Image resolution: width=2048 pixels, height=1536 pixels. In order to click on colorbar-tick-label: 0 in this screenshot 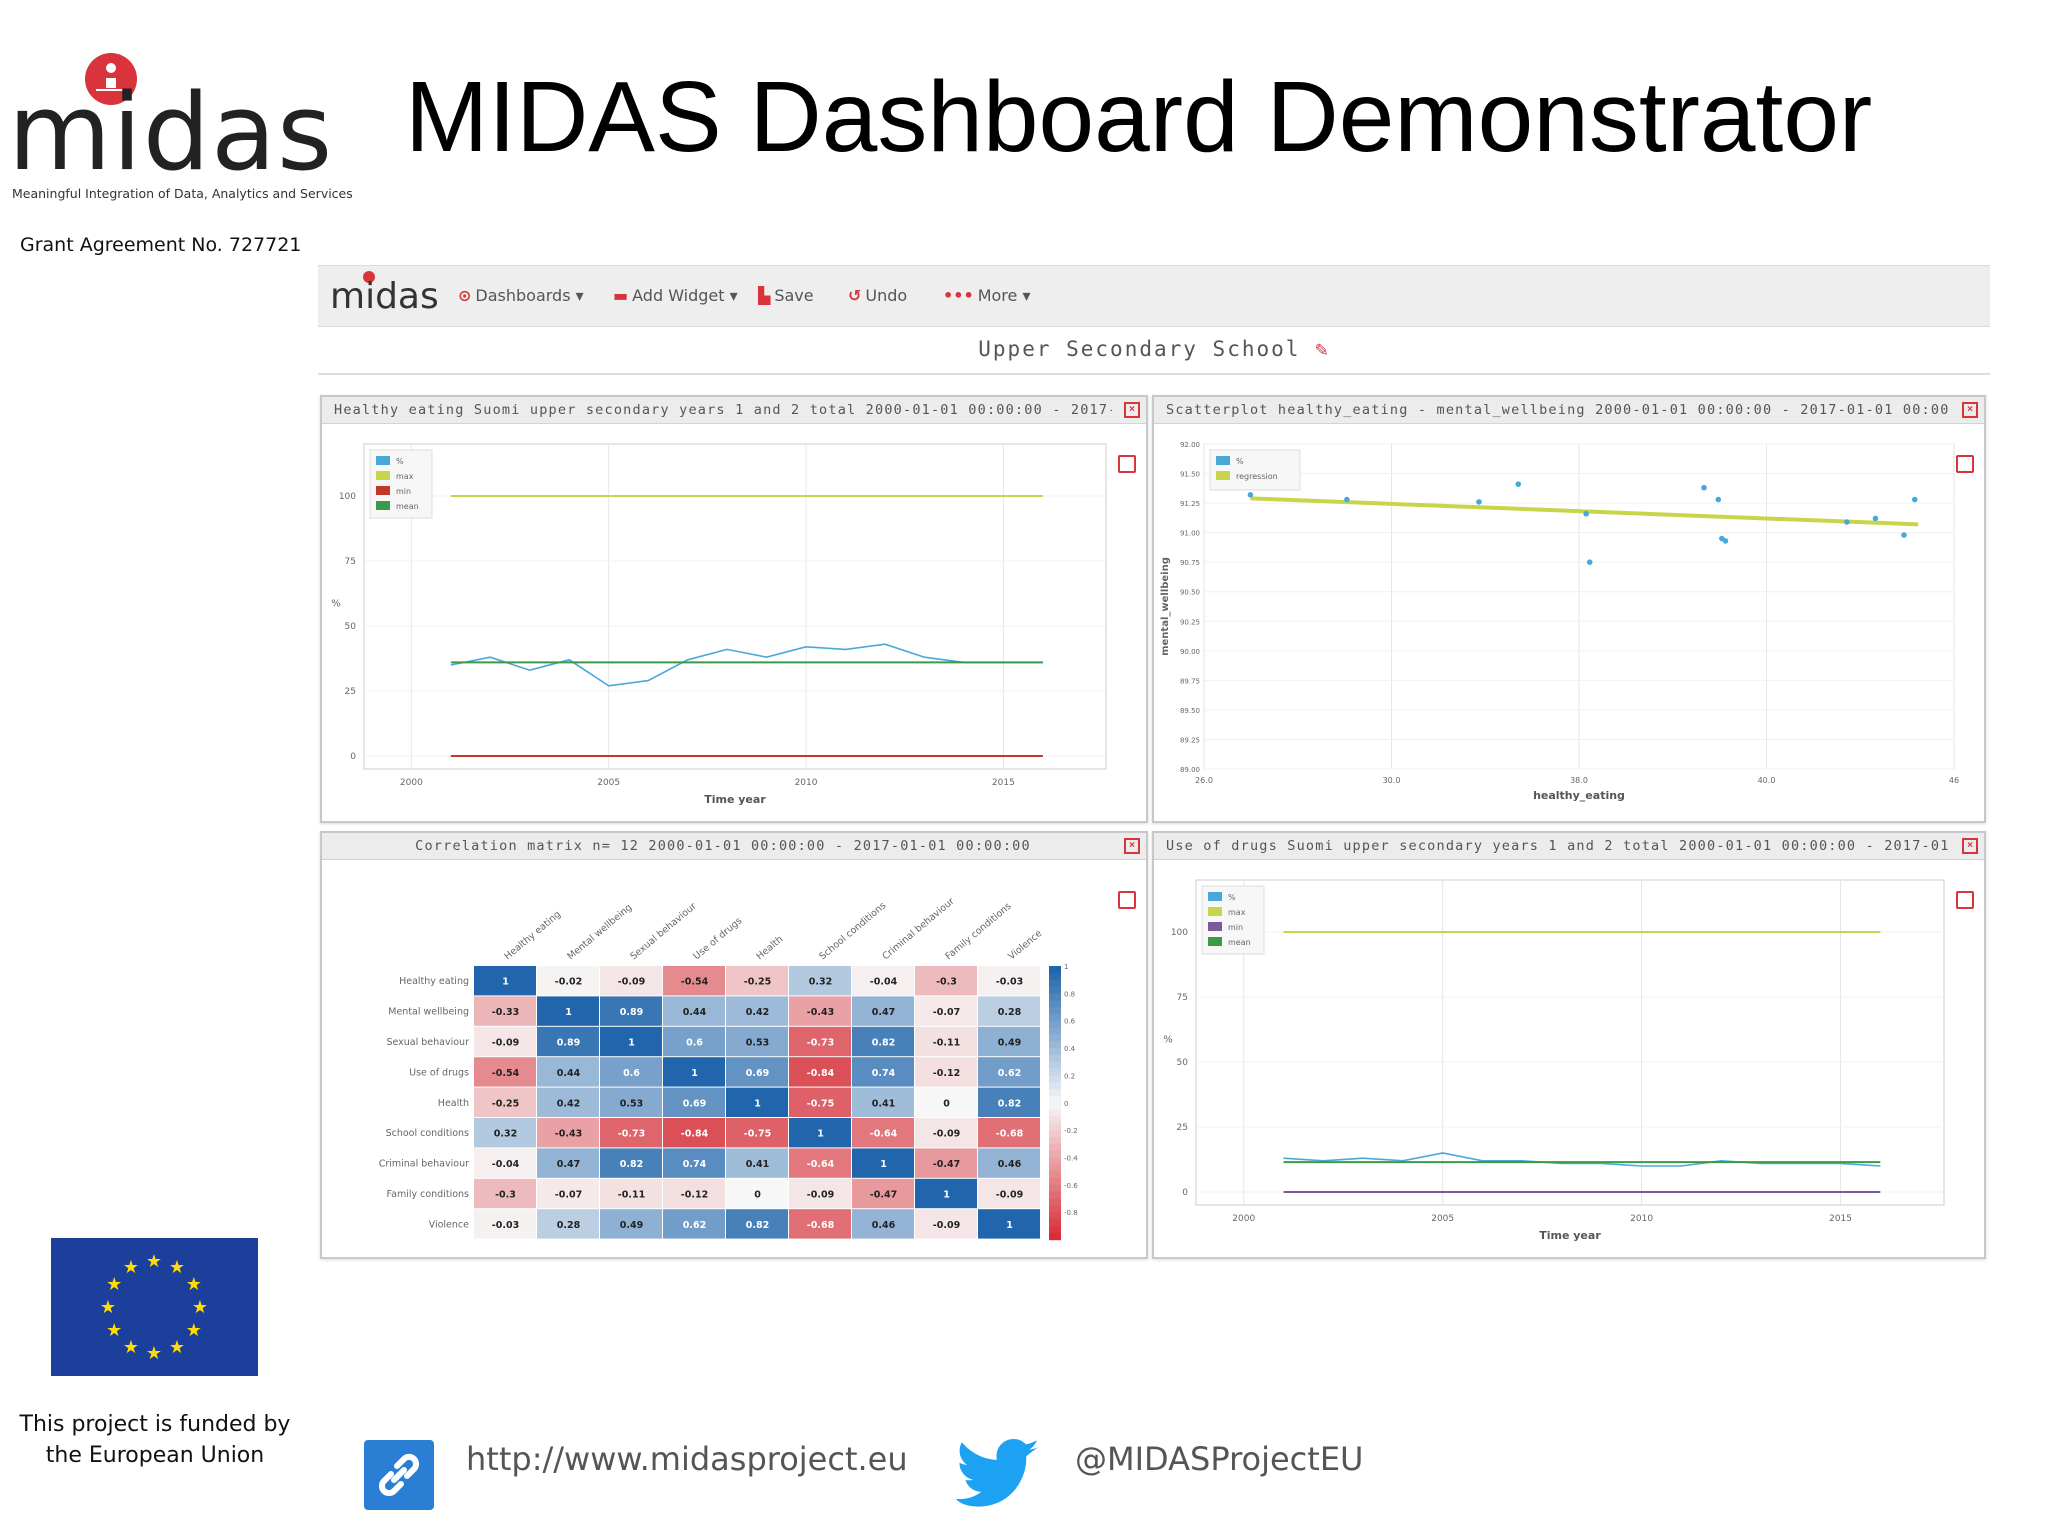, I will do `click(1066, 1104)`.